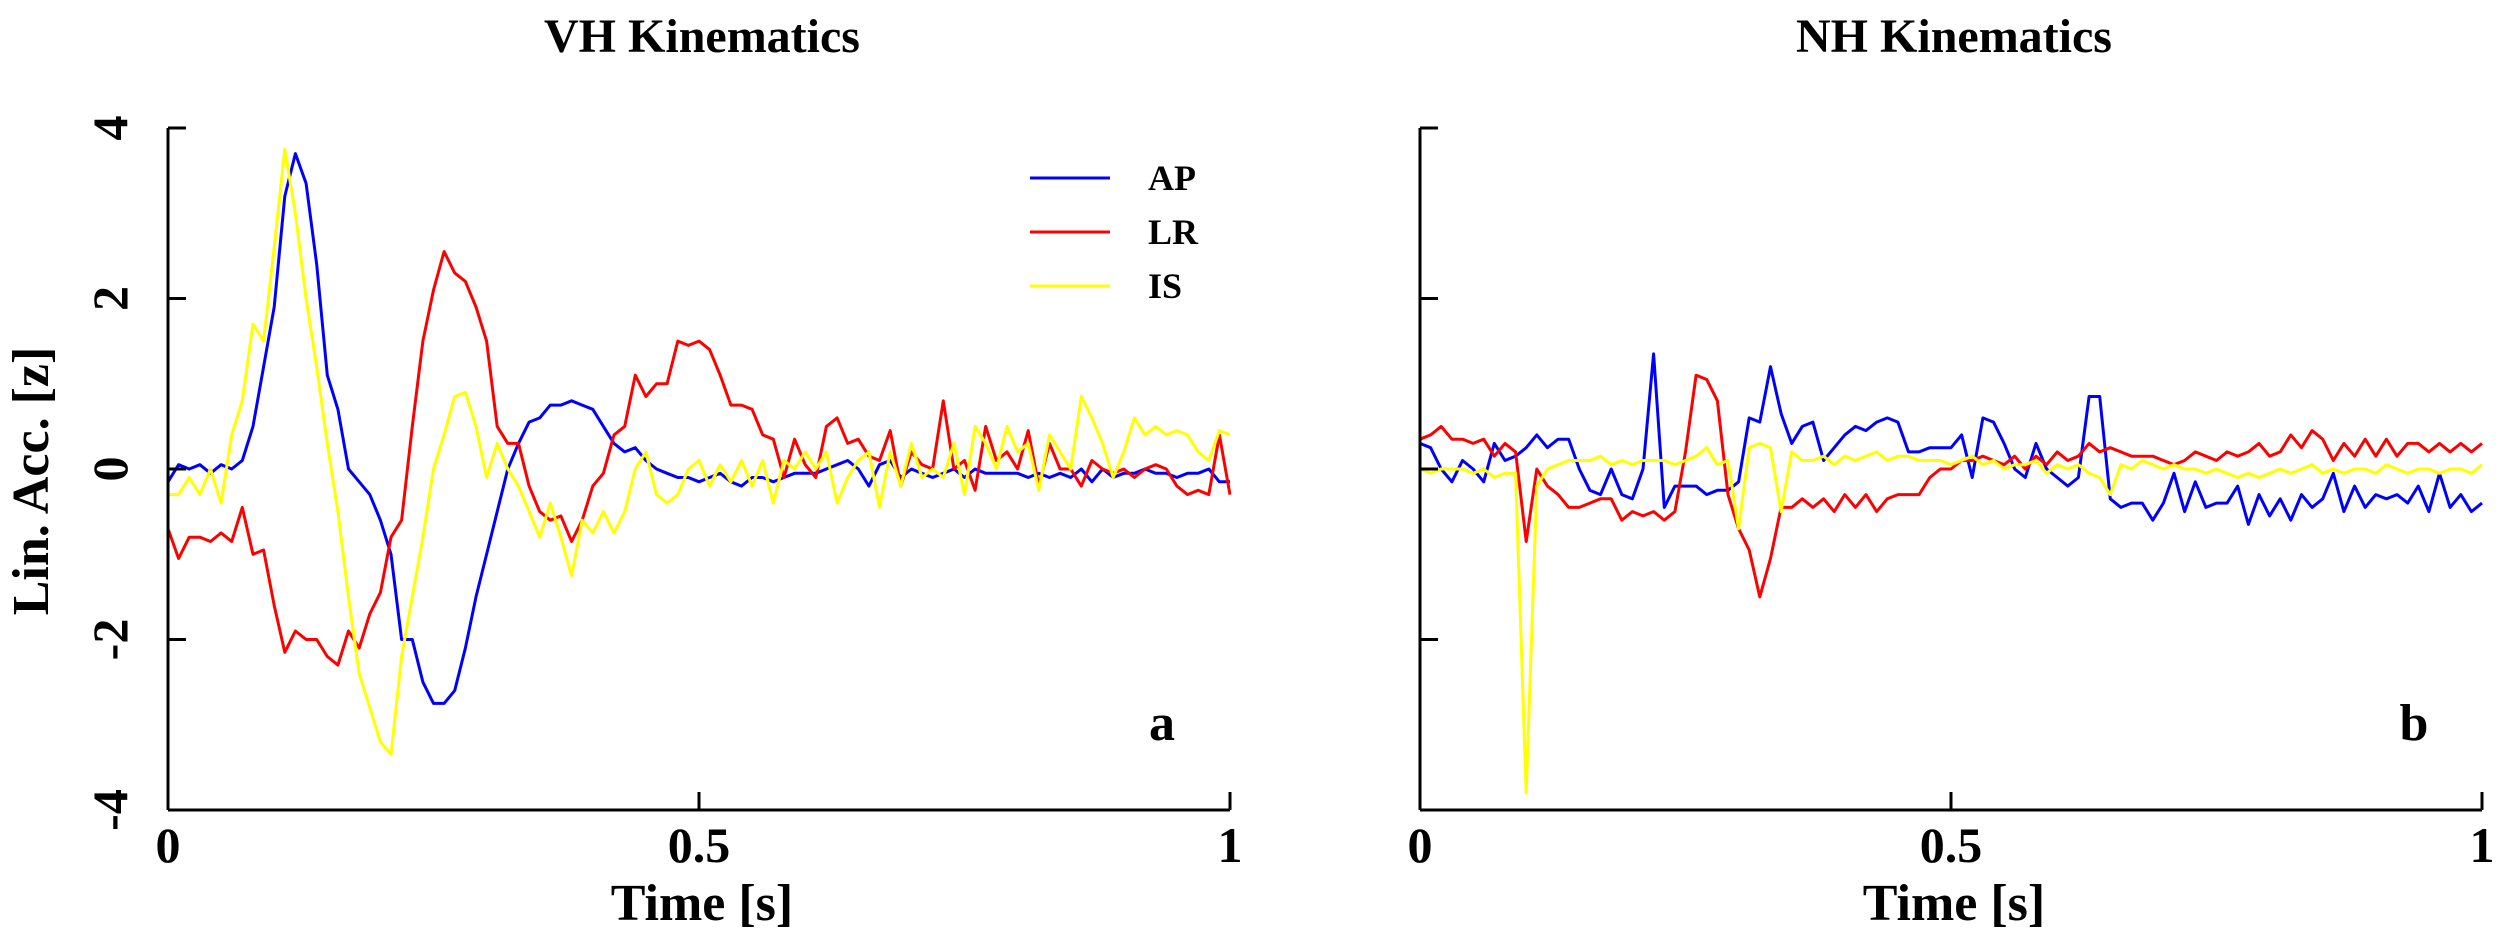 This screenshot has height=937, width=2500. What do you see at coordinates (1162, 723) in the screenshot?
I see `panel-label: a` at bounding box center [1162, 723].